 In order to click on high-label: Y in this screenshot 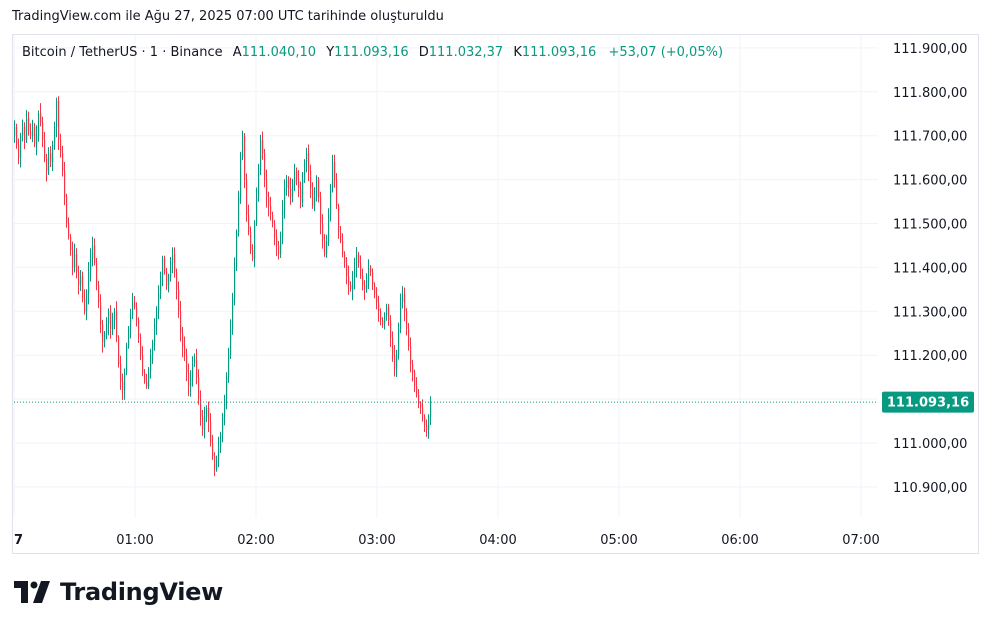, I will do `click(330, 52)`.